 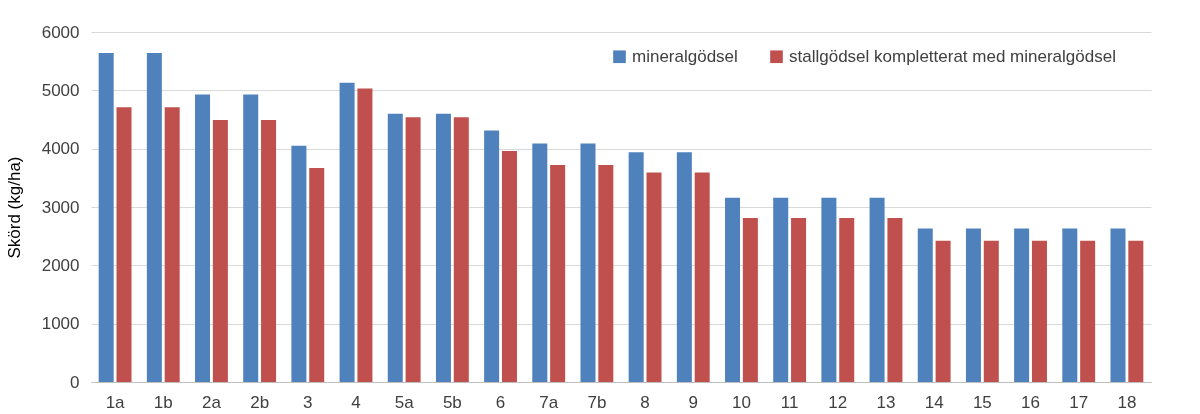 I want to click on y-tick-label: 5000, so click(x=60, y=90).